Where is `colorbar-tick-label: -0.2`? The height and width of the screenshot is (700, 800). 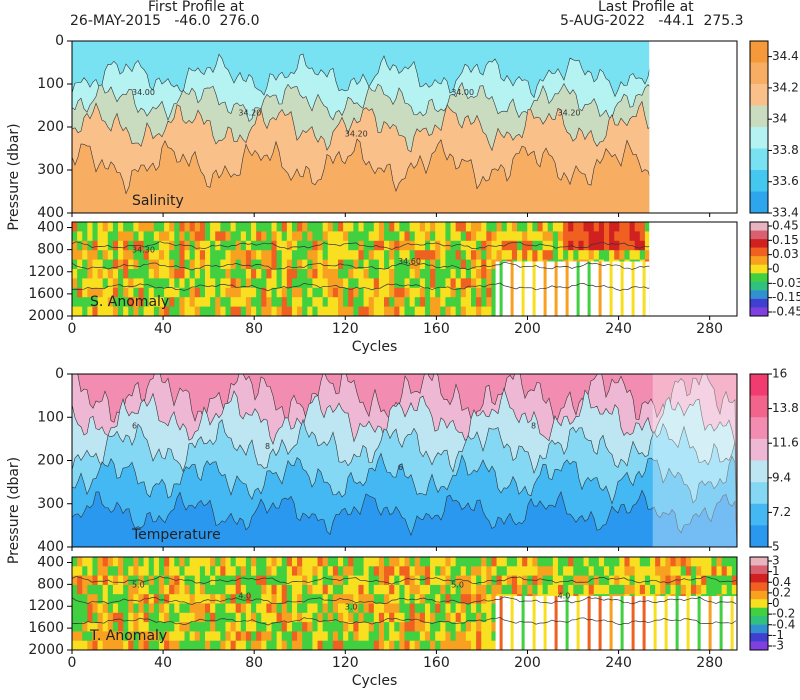
colorbar-tick-label: -0.2 is located at coordinates (783, 614).